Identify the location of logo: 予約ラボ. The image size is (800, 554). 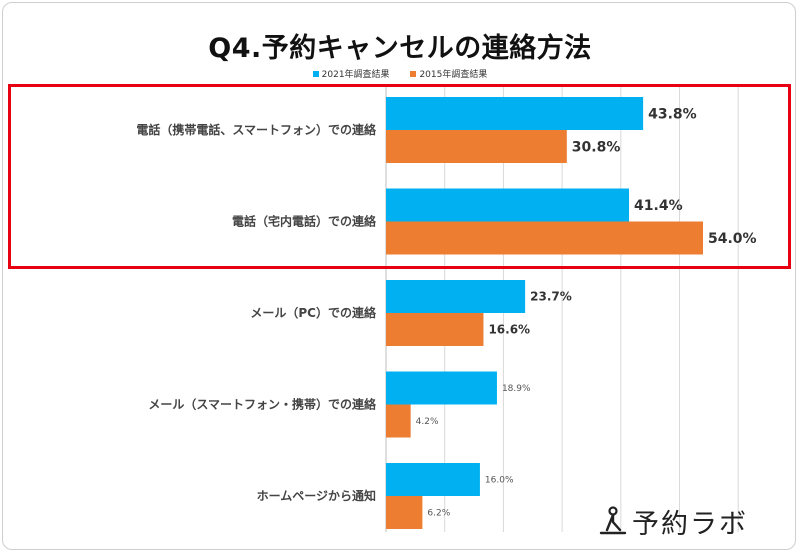
(673, 521).